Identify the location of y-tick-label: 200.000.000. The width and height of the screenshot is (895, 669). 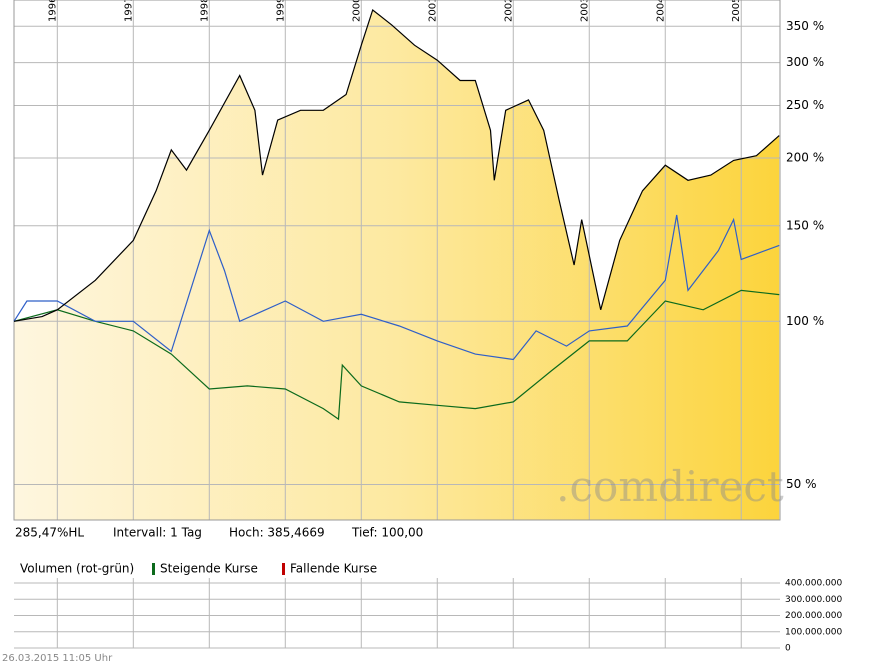
(814, 616).